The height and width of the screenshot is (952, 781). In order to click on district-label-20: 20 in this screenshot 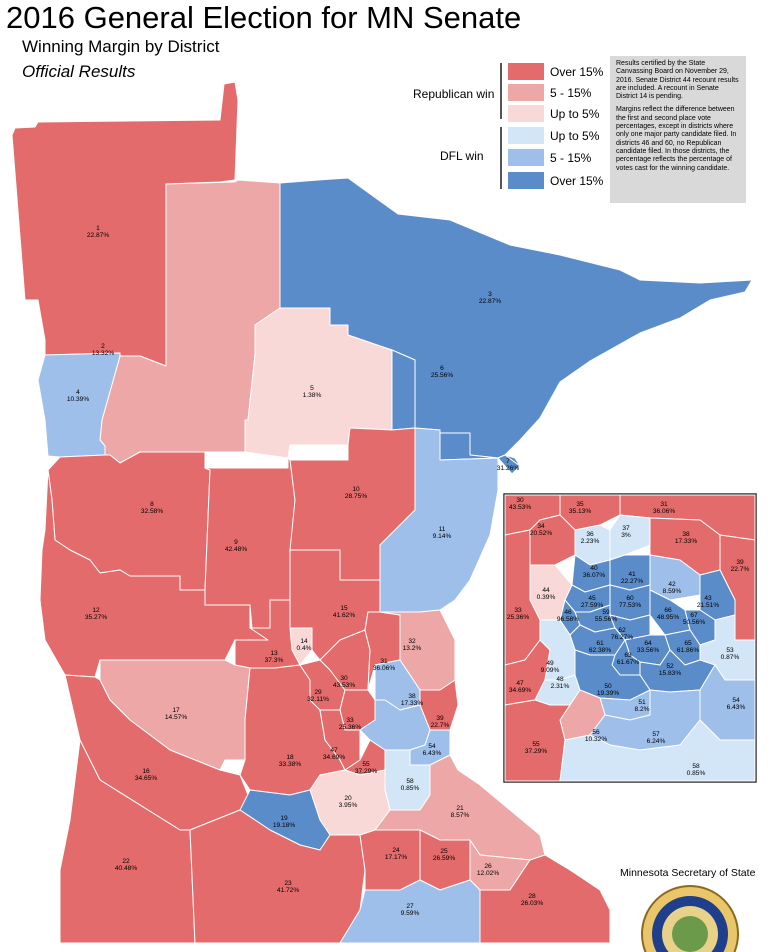, I will do `click(348, 798)`.